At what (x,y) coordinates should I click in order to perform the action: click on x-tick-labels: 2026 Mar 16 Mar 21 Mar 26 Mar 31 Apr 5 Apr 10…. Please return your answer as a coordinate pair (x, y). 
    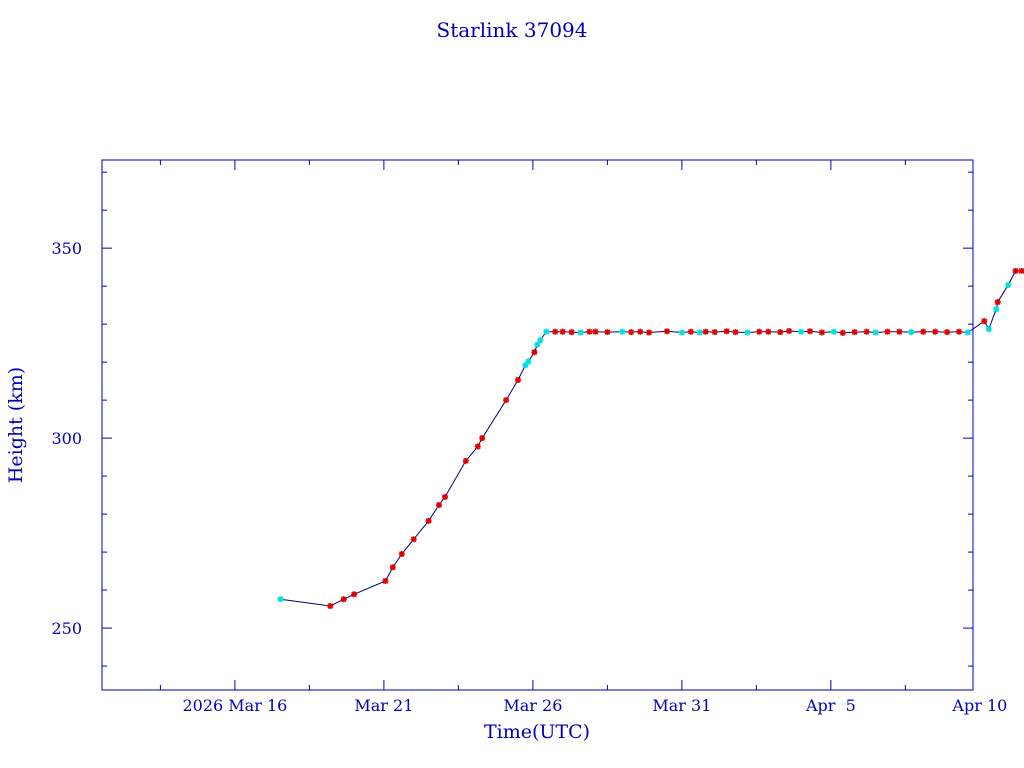
    Looking at the image, I should click on (594, 705).